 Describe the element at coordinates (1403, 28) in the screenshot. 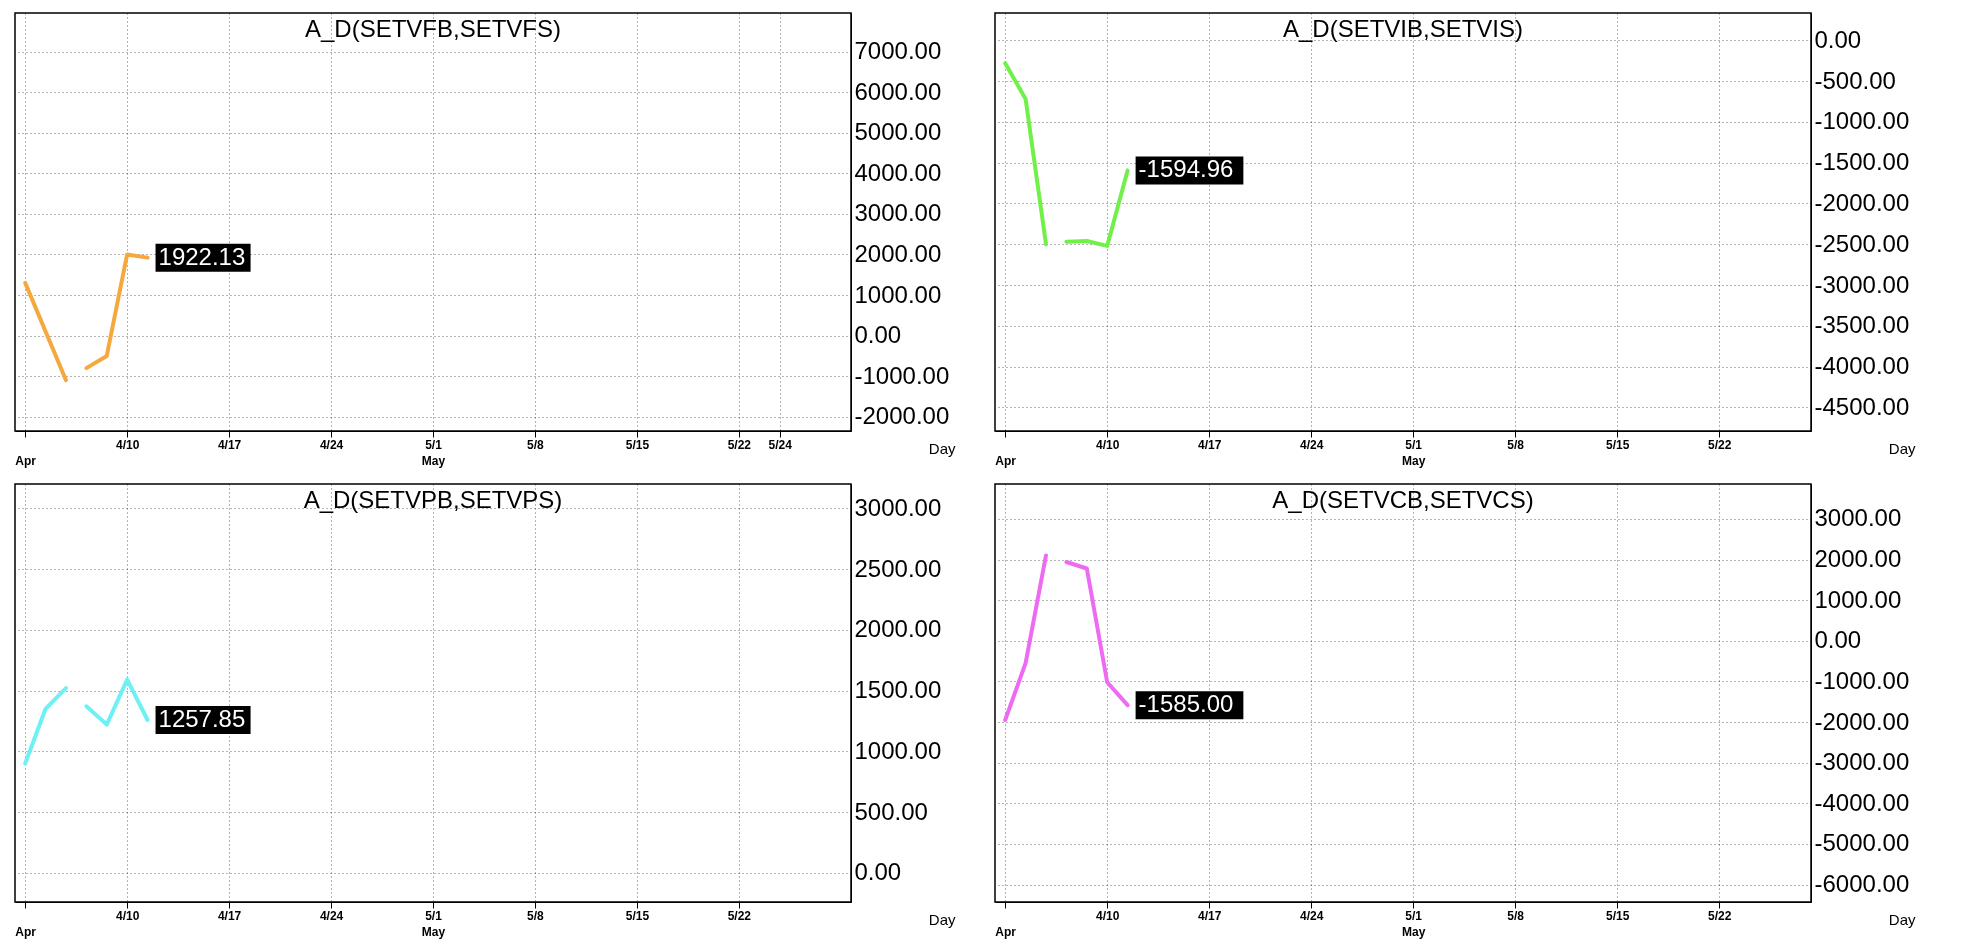

I see `chart-title: A_D(SETVIB,SETVIS)` at that location.